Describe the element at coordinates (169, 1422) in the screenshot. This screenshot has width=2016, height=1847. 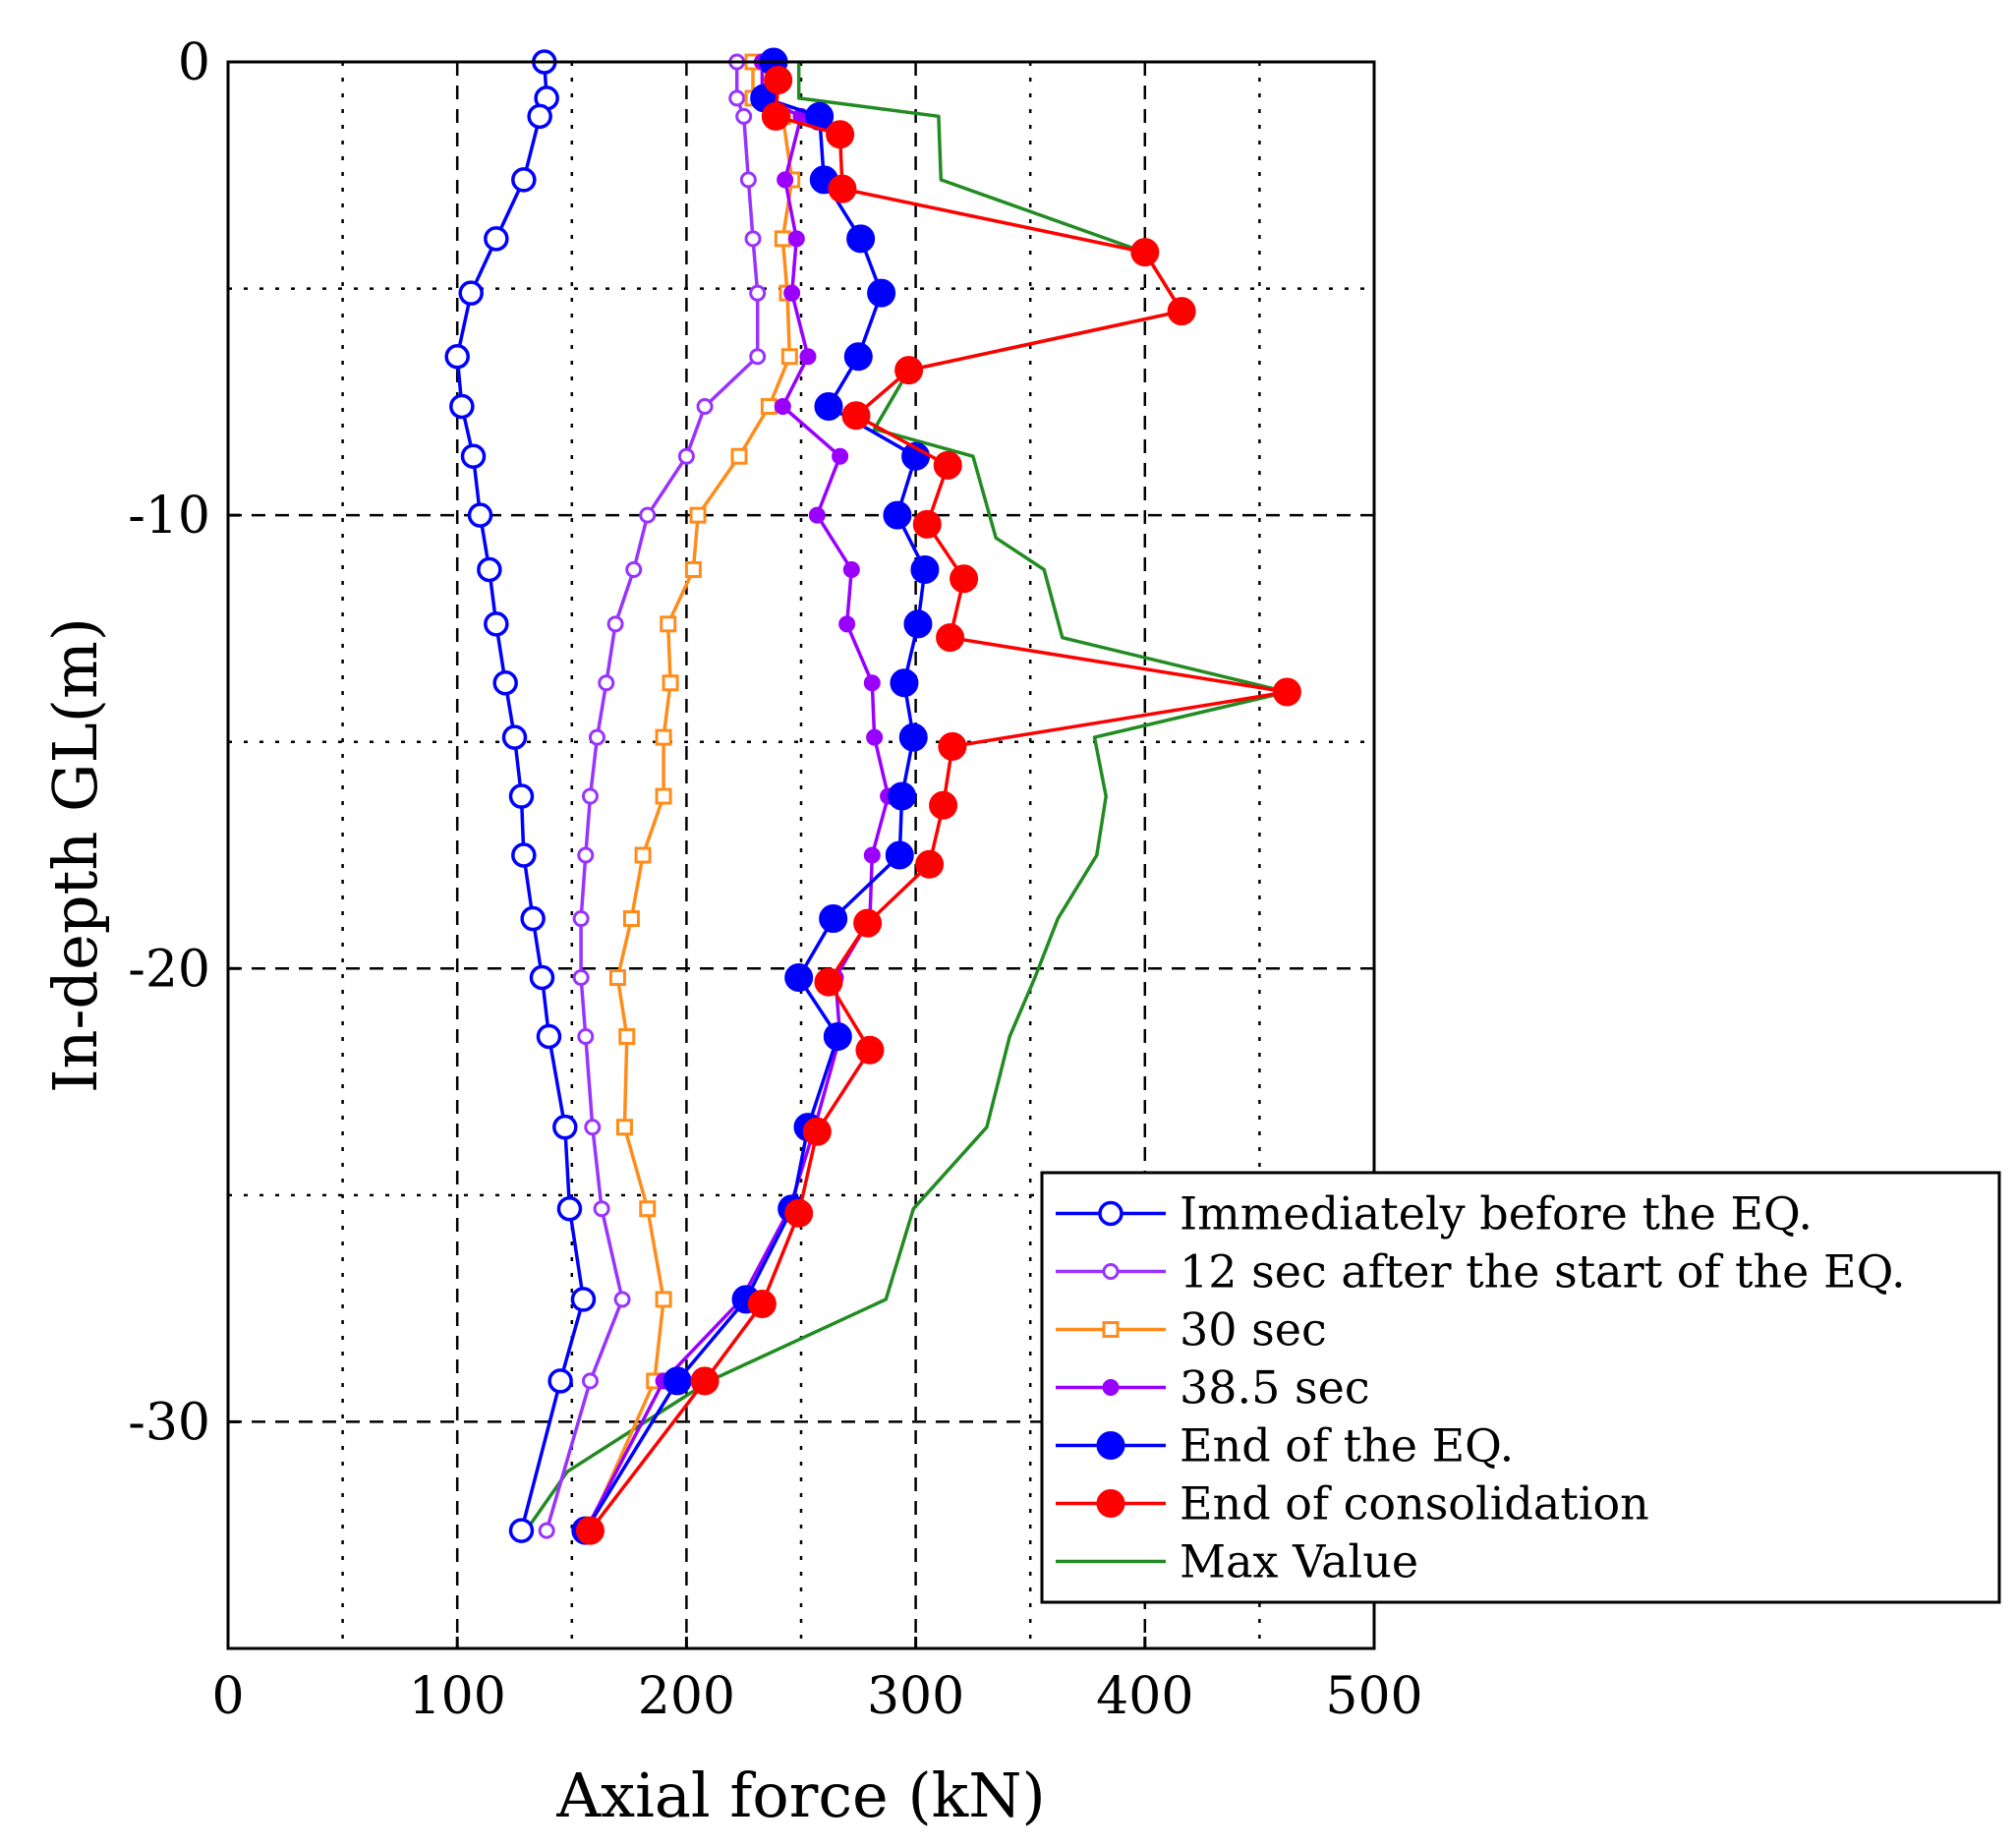
I see `y-tick-label: -30` at that location.